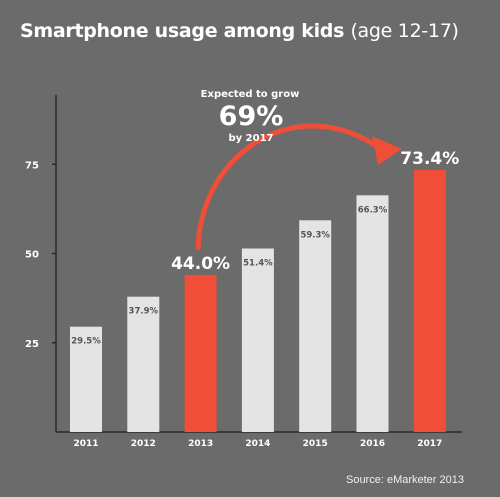  What do you see at coordinates (315, 326) in the screenshot?
I see `bar-2015` at bounding box center [315, 326].